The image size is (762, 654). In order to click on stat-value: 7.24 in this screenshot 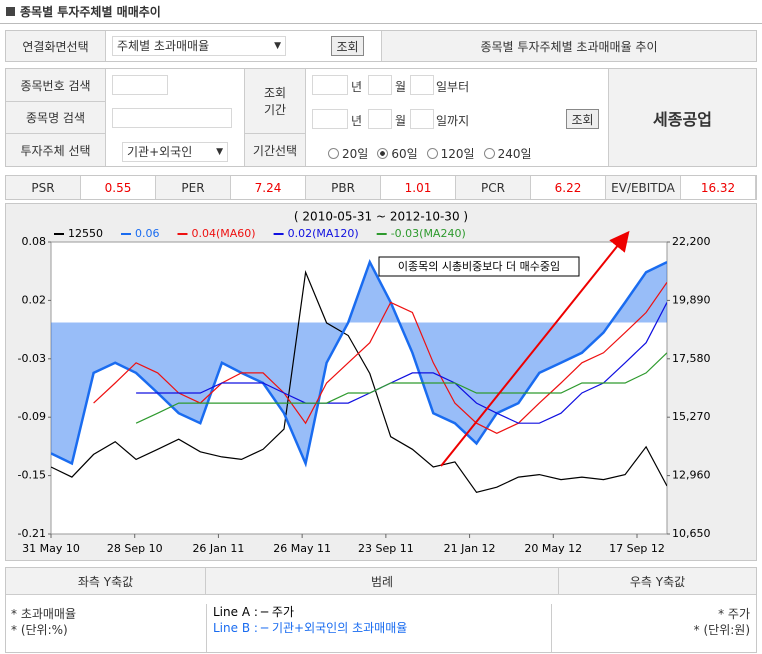, I will do `click(268, 187)`.